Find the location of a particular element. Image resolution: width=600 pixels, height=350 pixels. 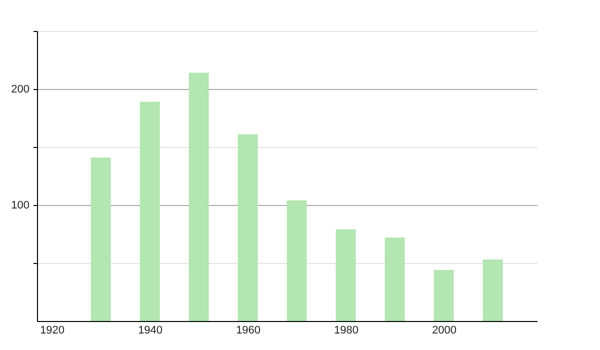

x-tick-label: 1980 is located at coordinates (346, 330).